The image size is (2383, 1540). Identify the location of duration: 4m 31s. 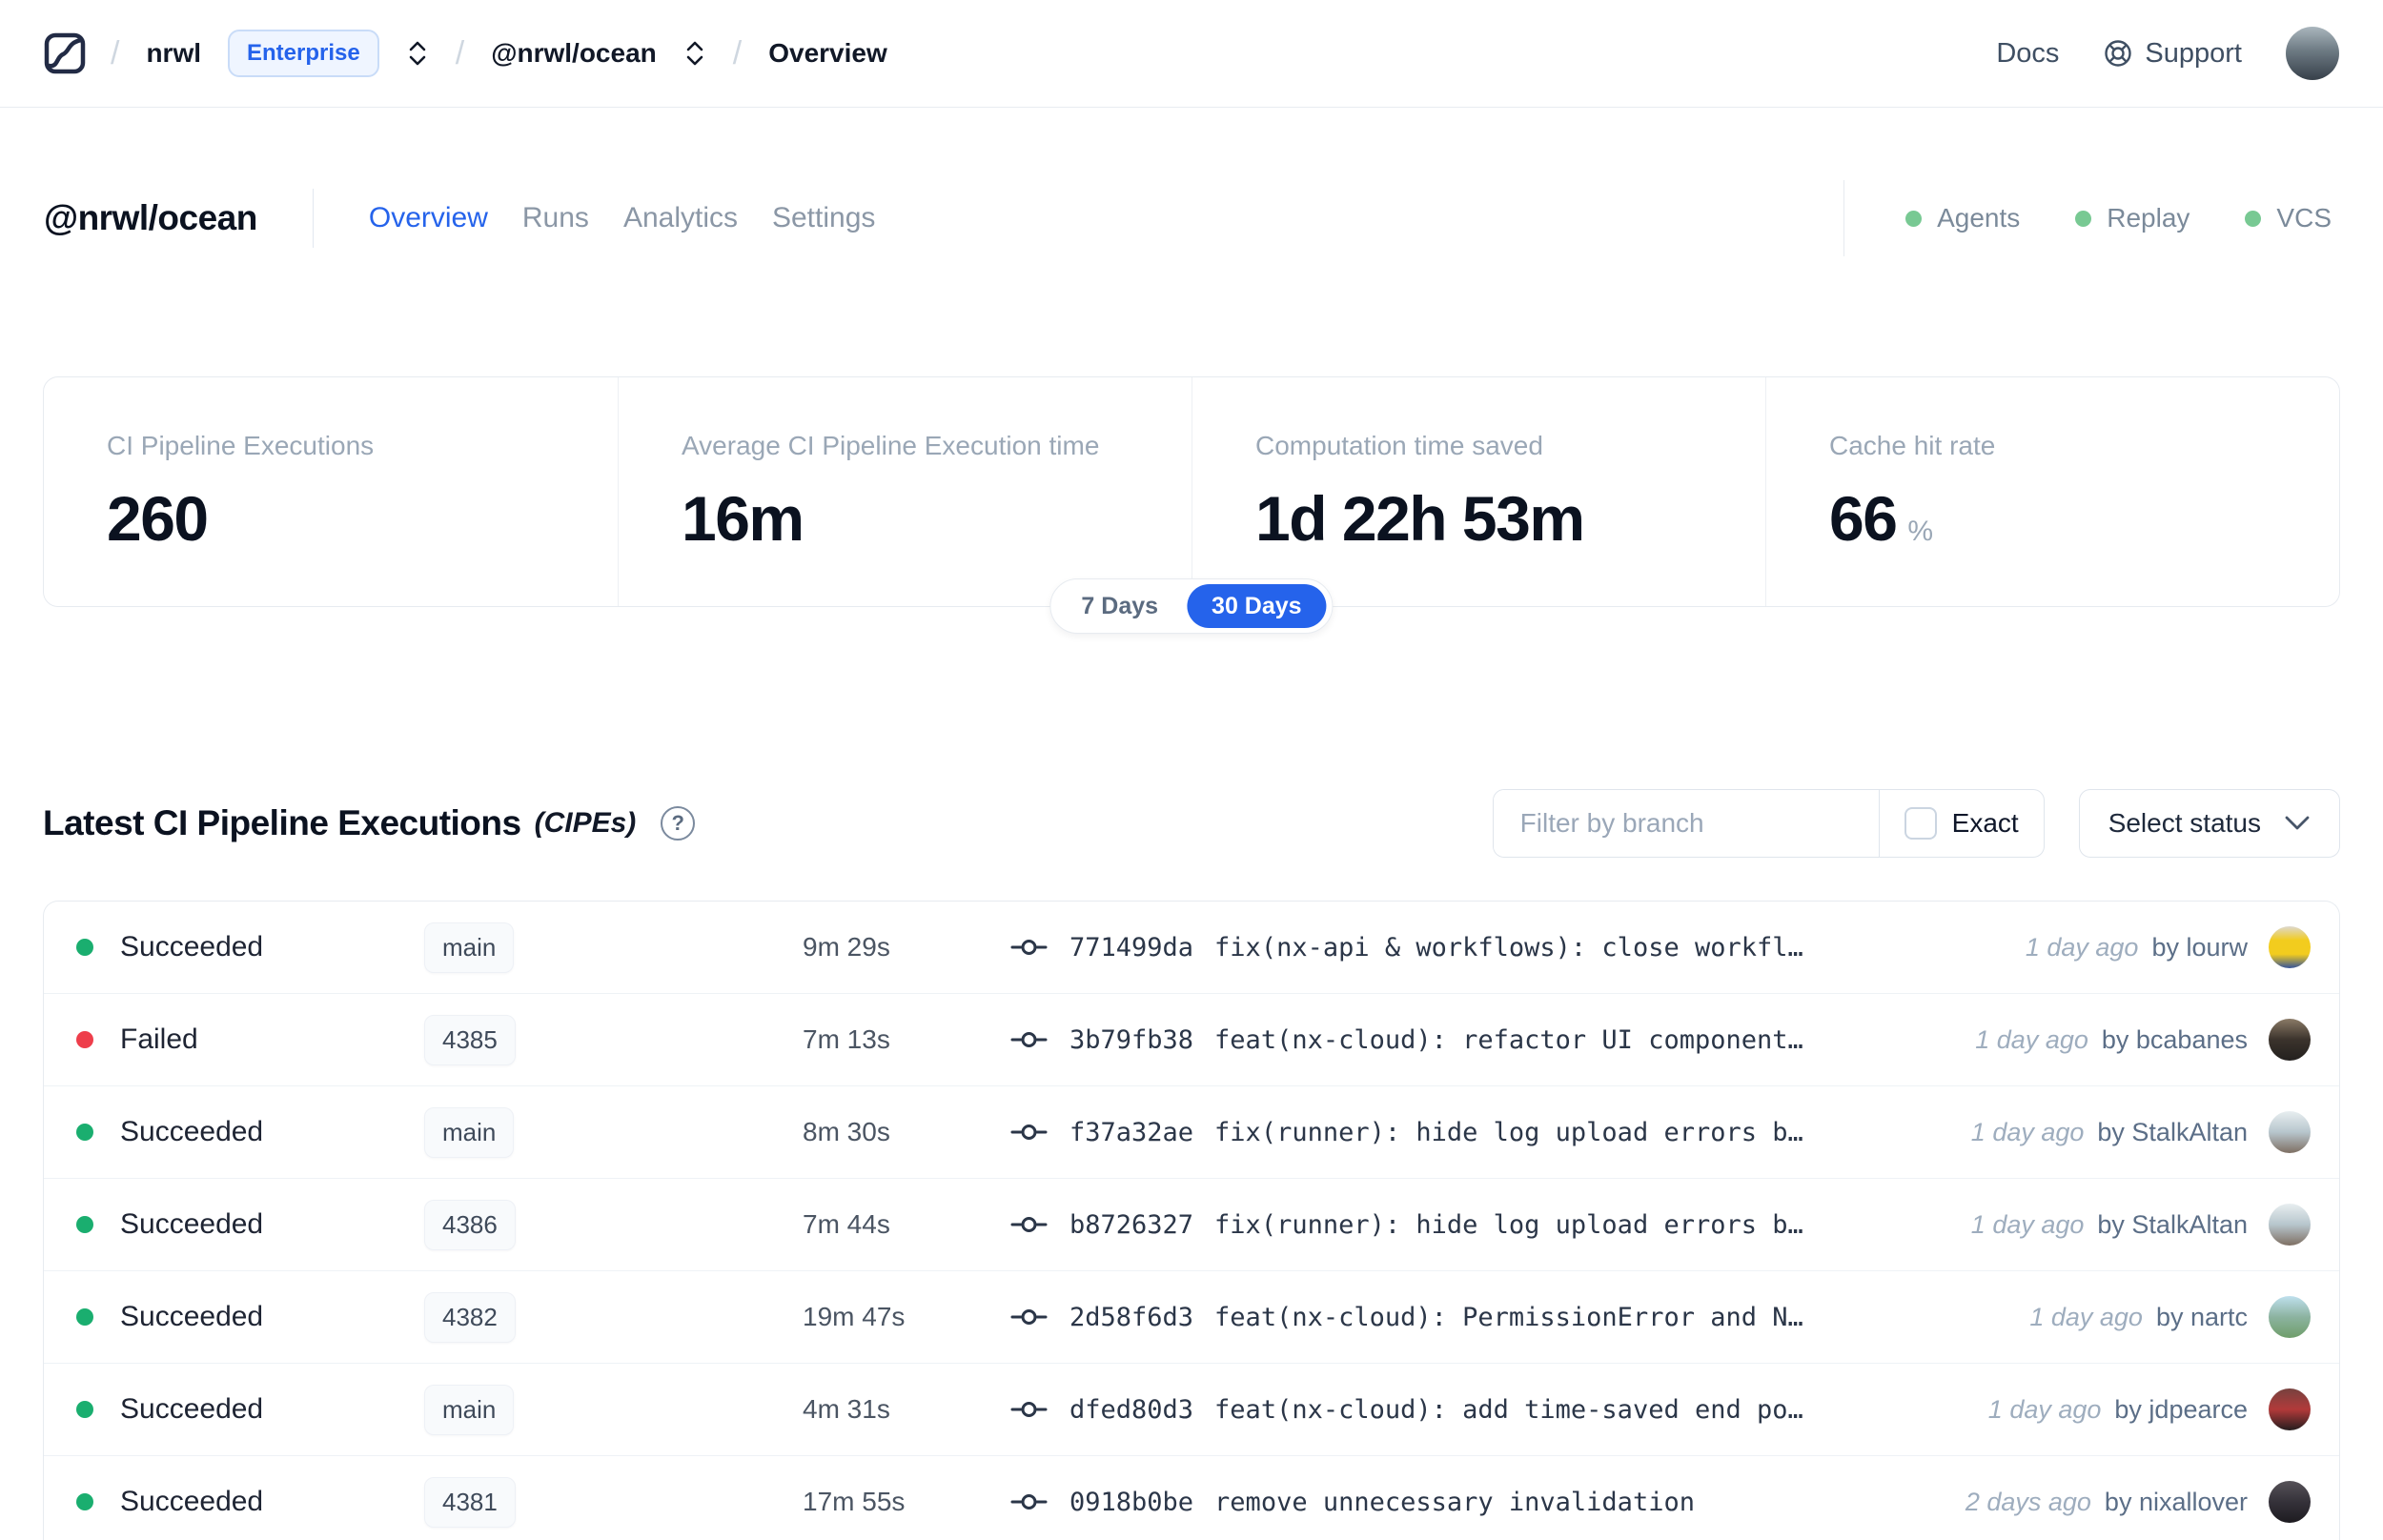
(847, 1409).